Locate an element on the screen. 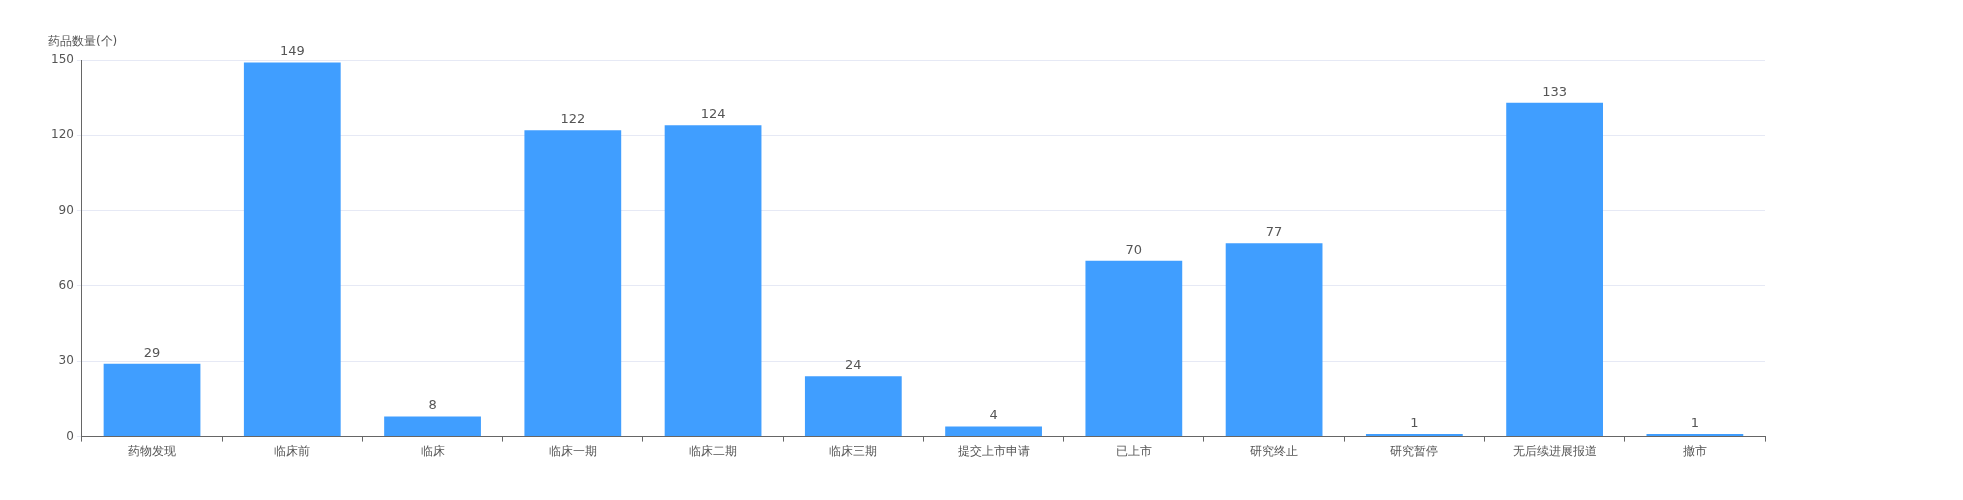 The height and width of the screenshot is (500, 1963). x-tick-label: 临床三期 is located at coordinates (853, 450).